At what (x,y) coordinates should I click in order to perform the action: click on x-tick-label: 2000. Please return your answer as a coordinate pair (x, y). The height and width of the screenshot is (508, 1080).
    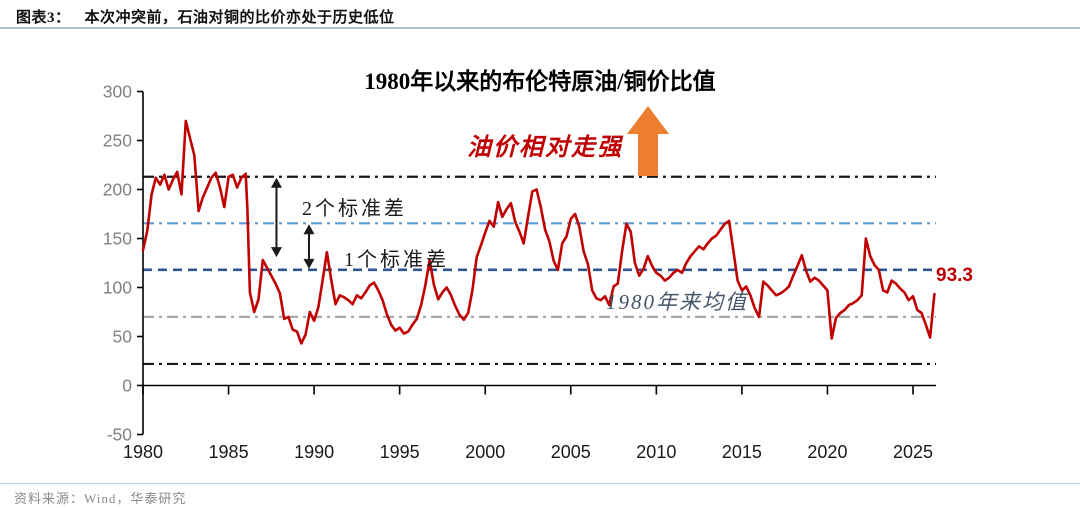
    Looking at the image, I should click on (485, 452).